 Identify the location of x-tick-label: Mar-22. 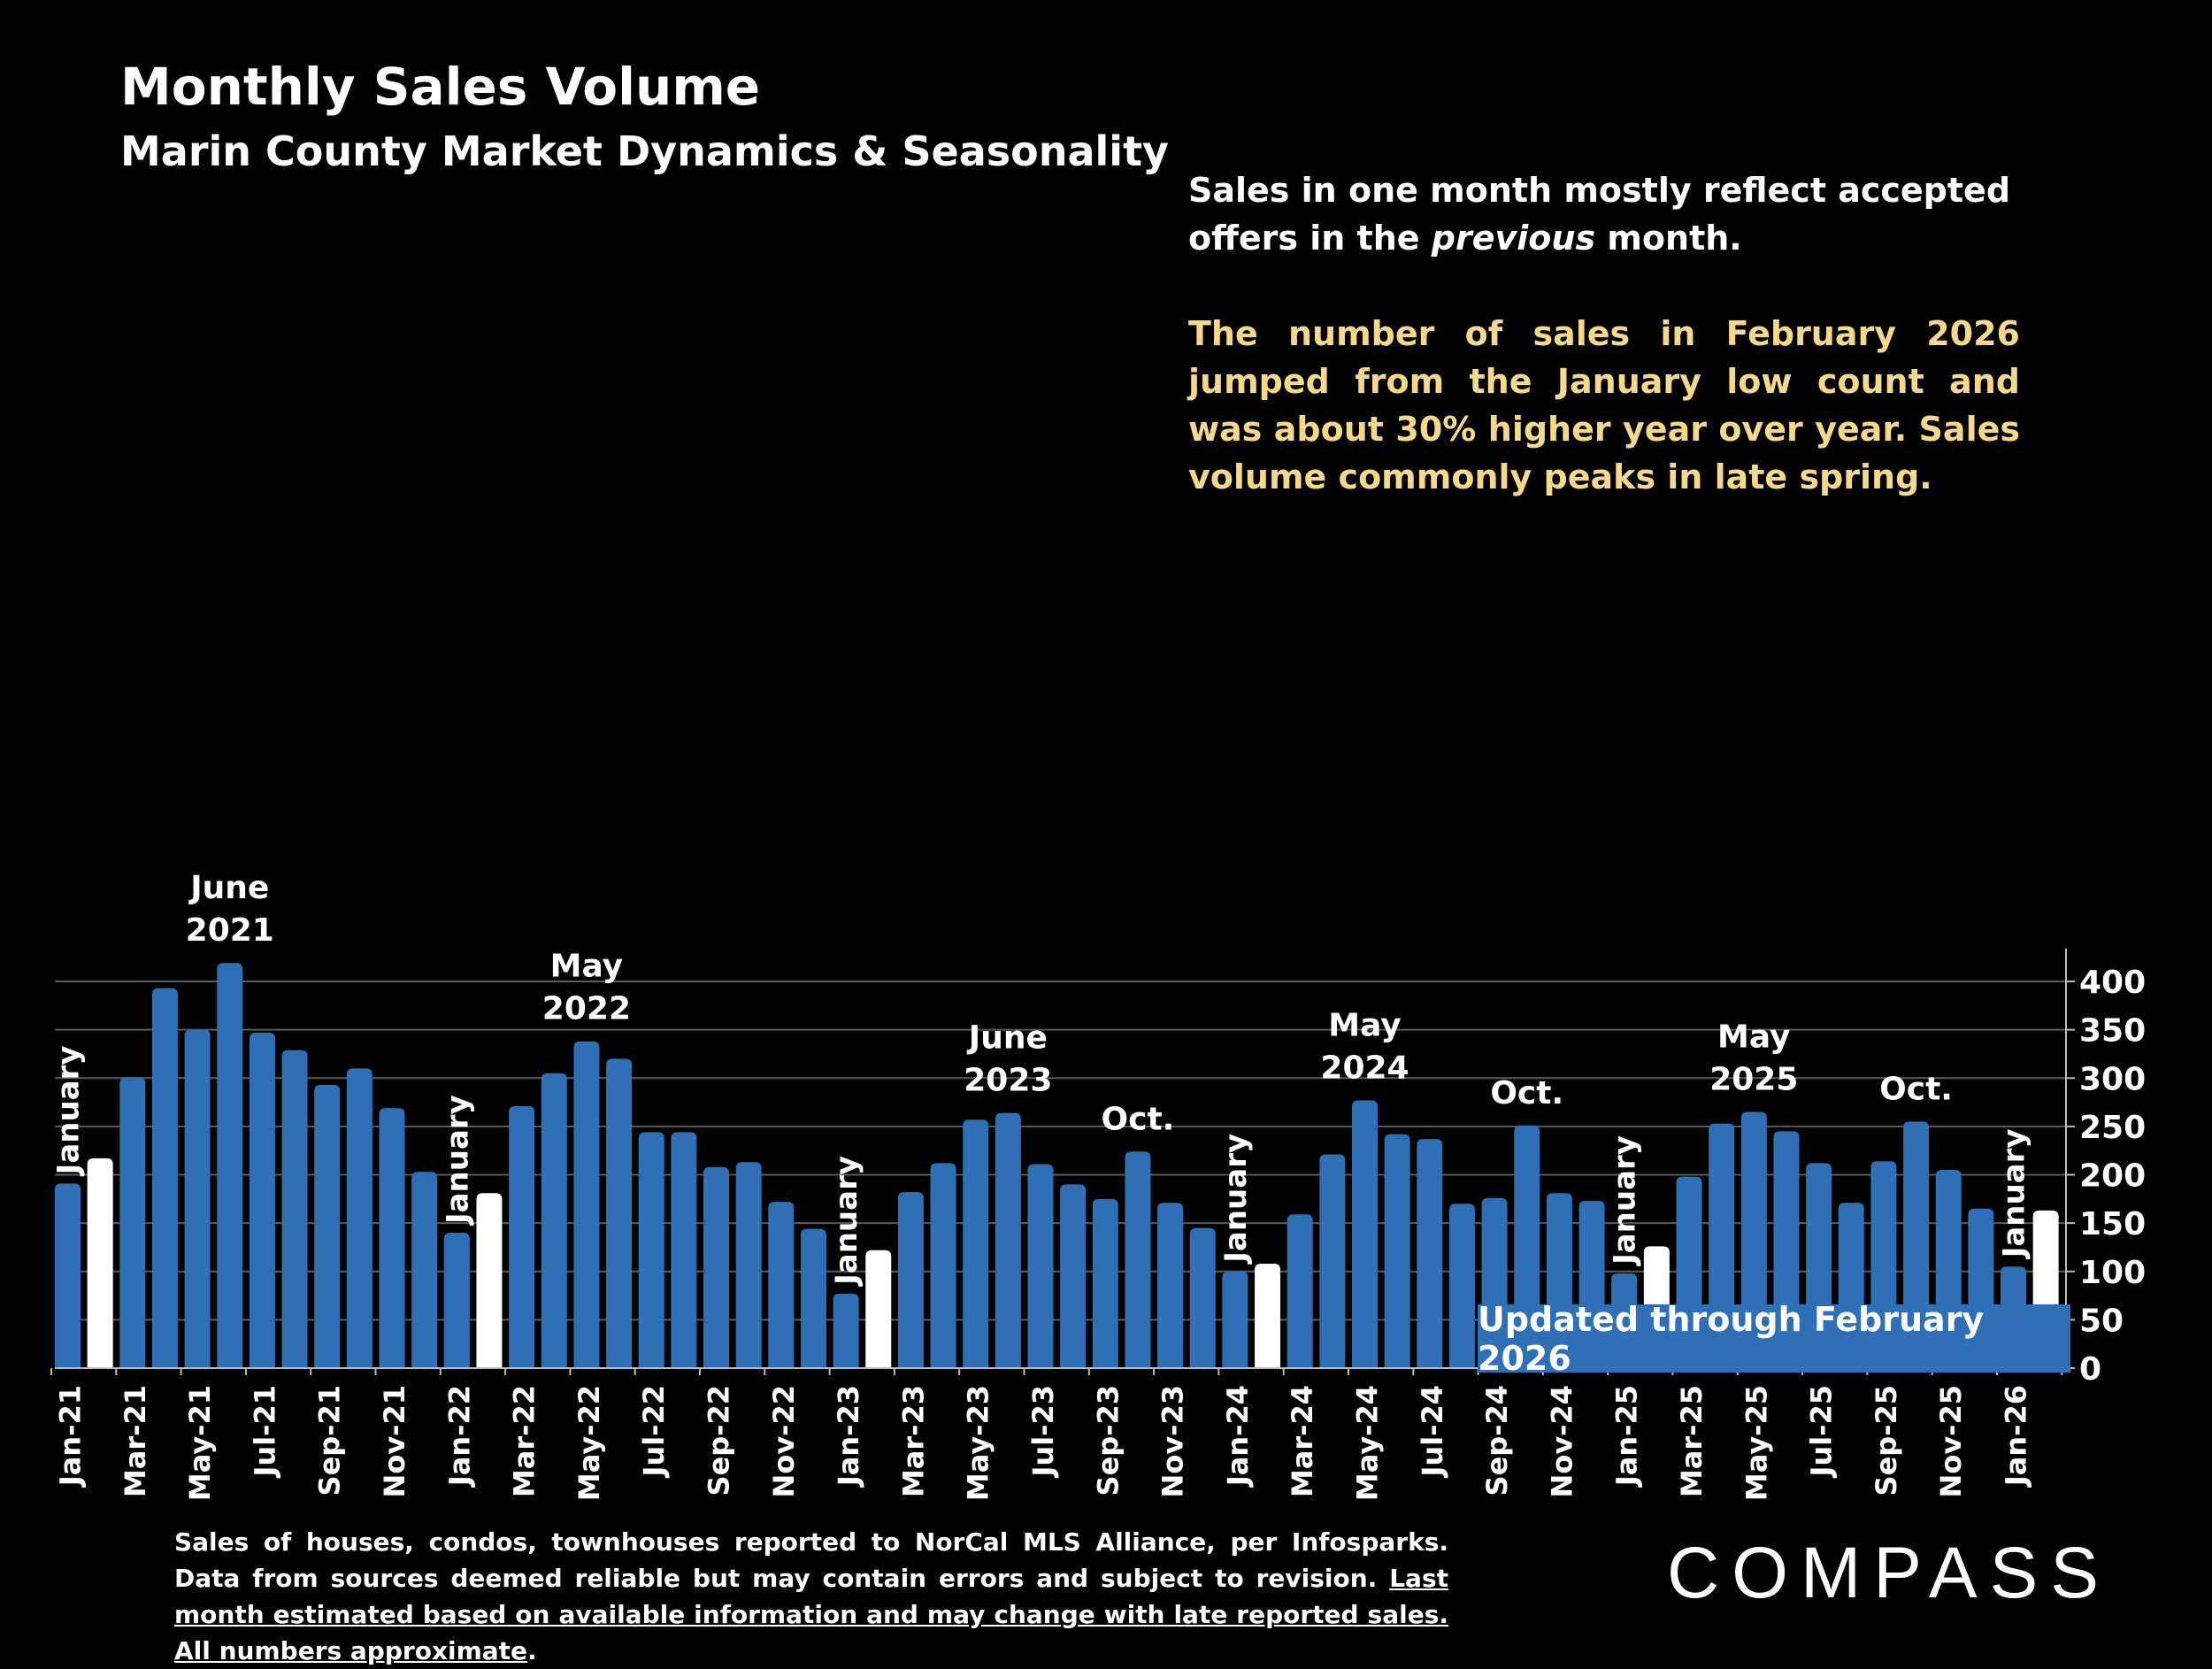
(524, 1441).